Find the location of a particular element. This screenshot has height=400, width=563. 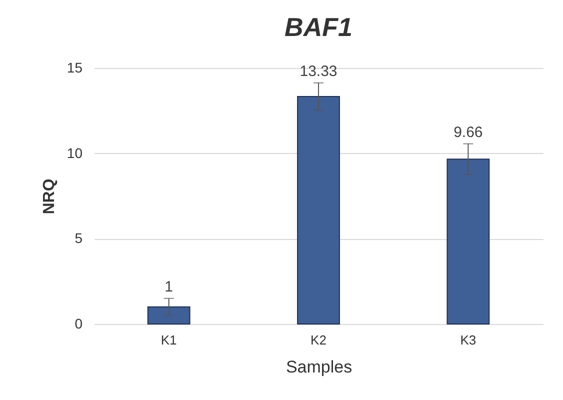

y-axis-title: NRQ is located at coordinates (49, 196).